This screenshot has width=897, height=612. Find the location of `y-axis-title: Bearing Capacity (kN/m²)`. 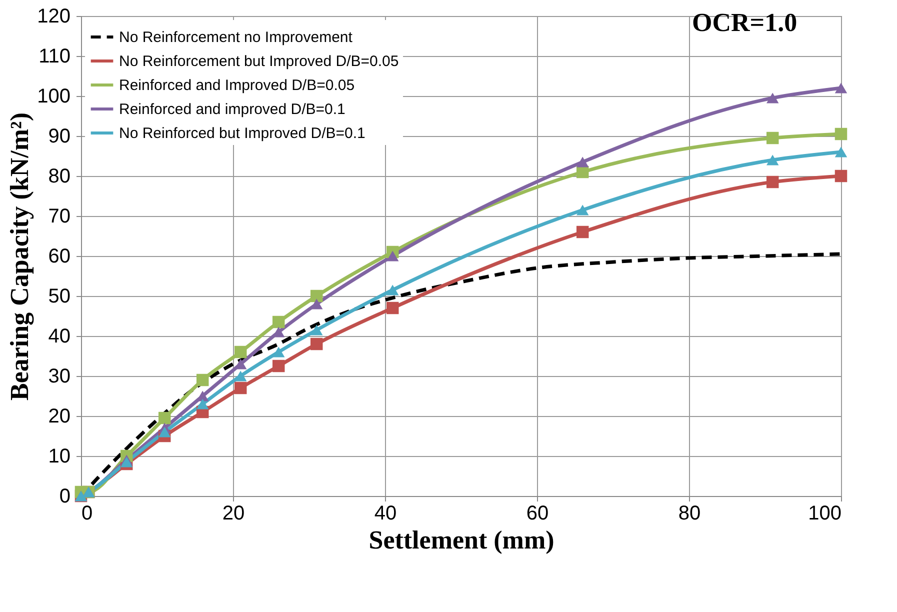

y-axis-title: Bearing Capacity (kN/m²) is located at coordinates (19, 256).